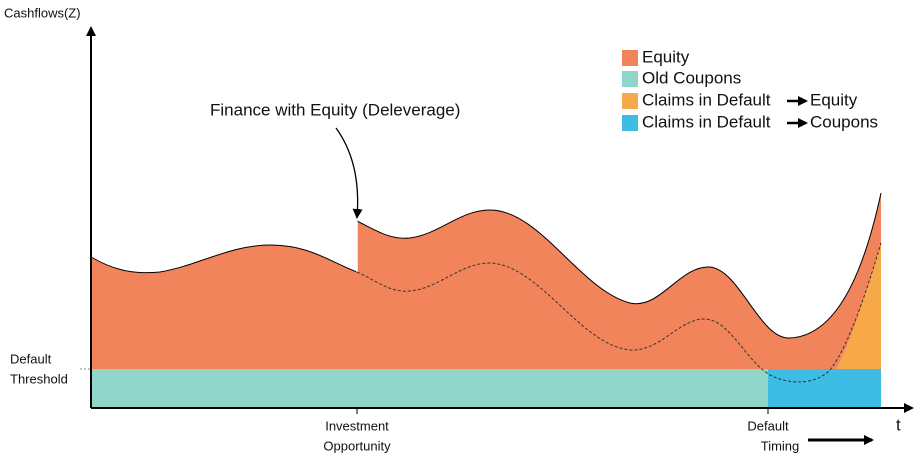 This screenshot has width=917, height=462. I want to click on callout-arrow, so click(349, 173).